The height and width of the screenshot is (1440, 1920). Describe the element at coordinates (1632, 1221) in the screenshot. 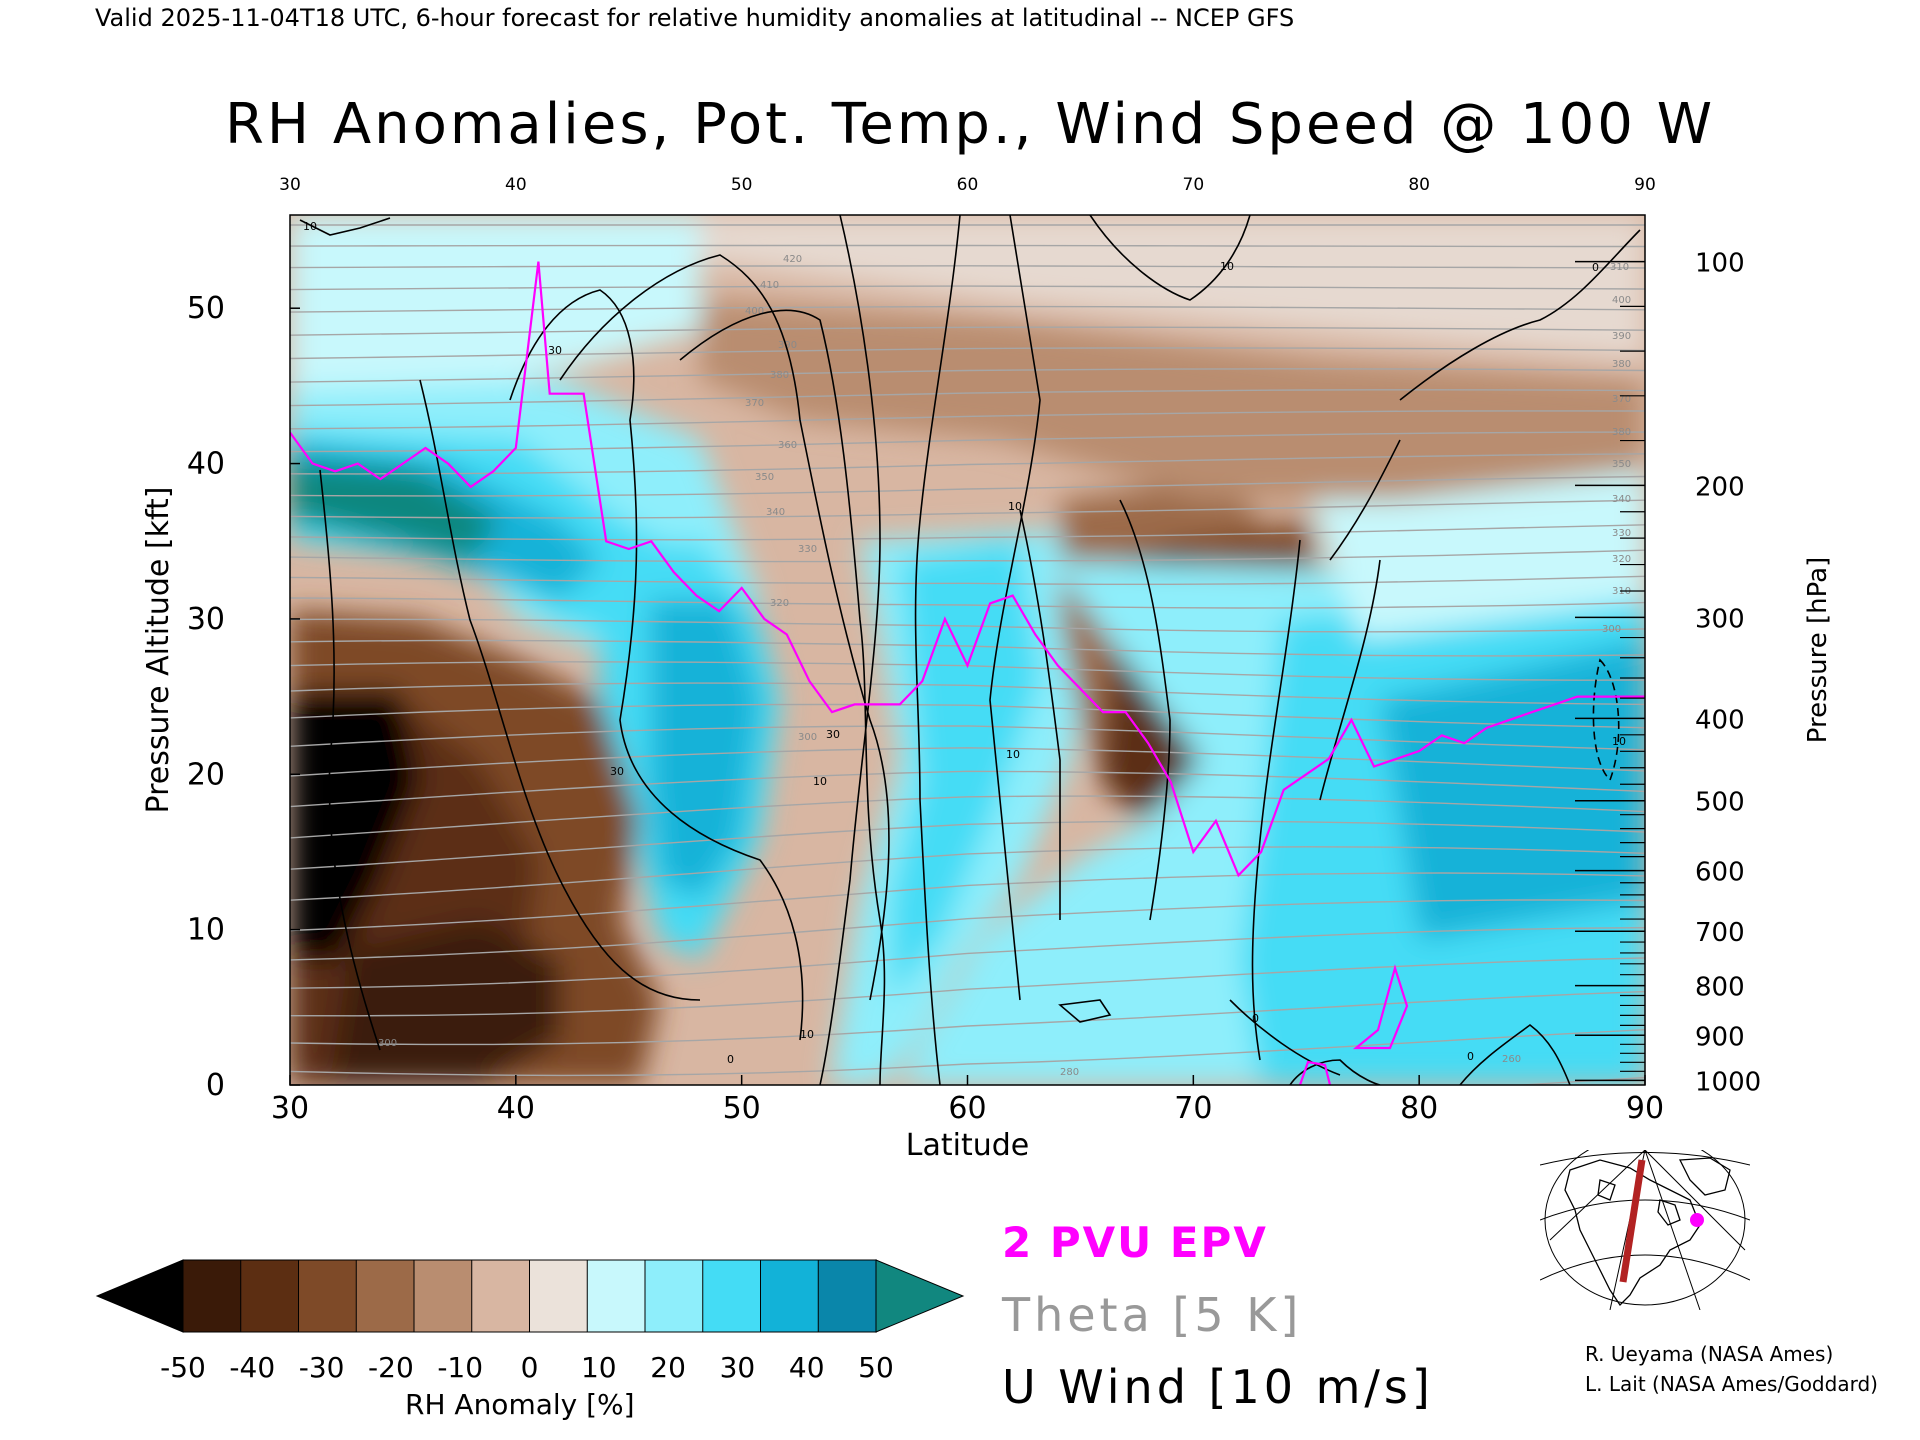

I see `inset-section-line` at that location.